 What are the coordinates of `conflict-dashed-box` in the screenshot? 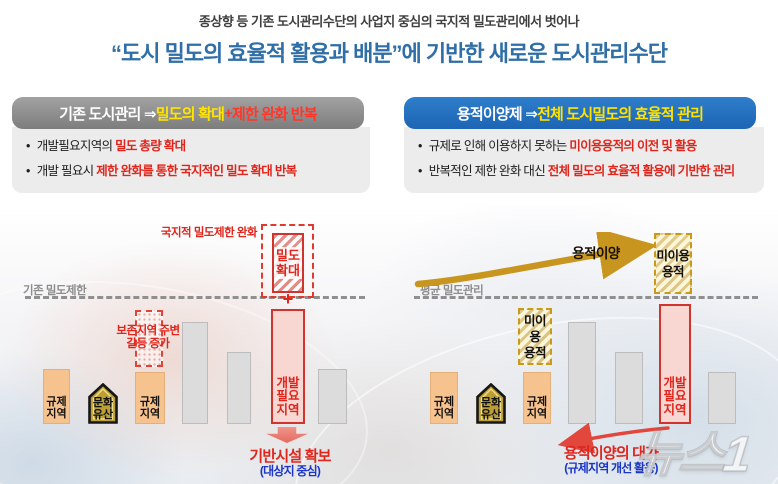 It's located at (149, 338).